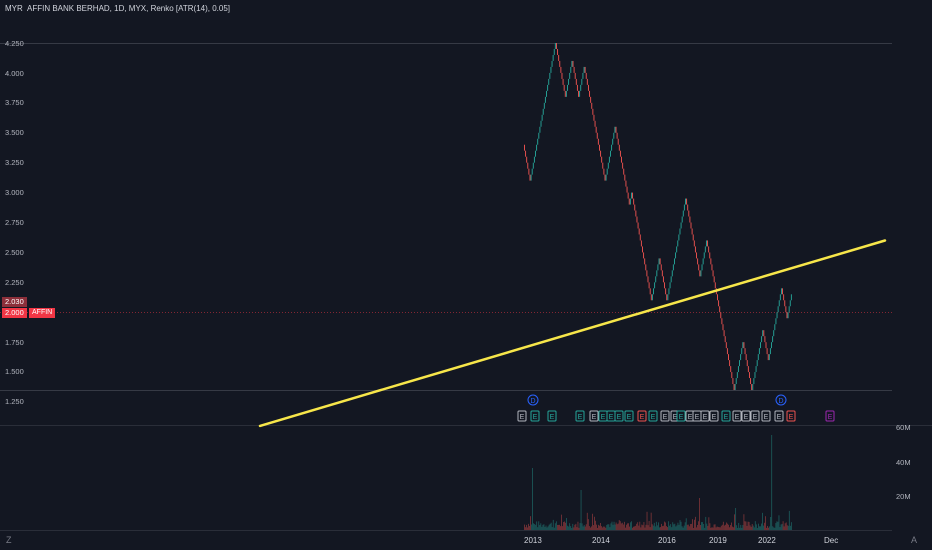 The image size is (932, 550). I want to click on time-tick: 2019, so click(718, 540).